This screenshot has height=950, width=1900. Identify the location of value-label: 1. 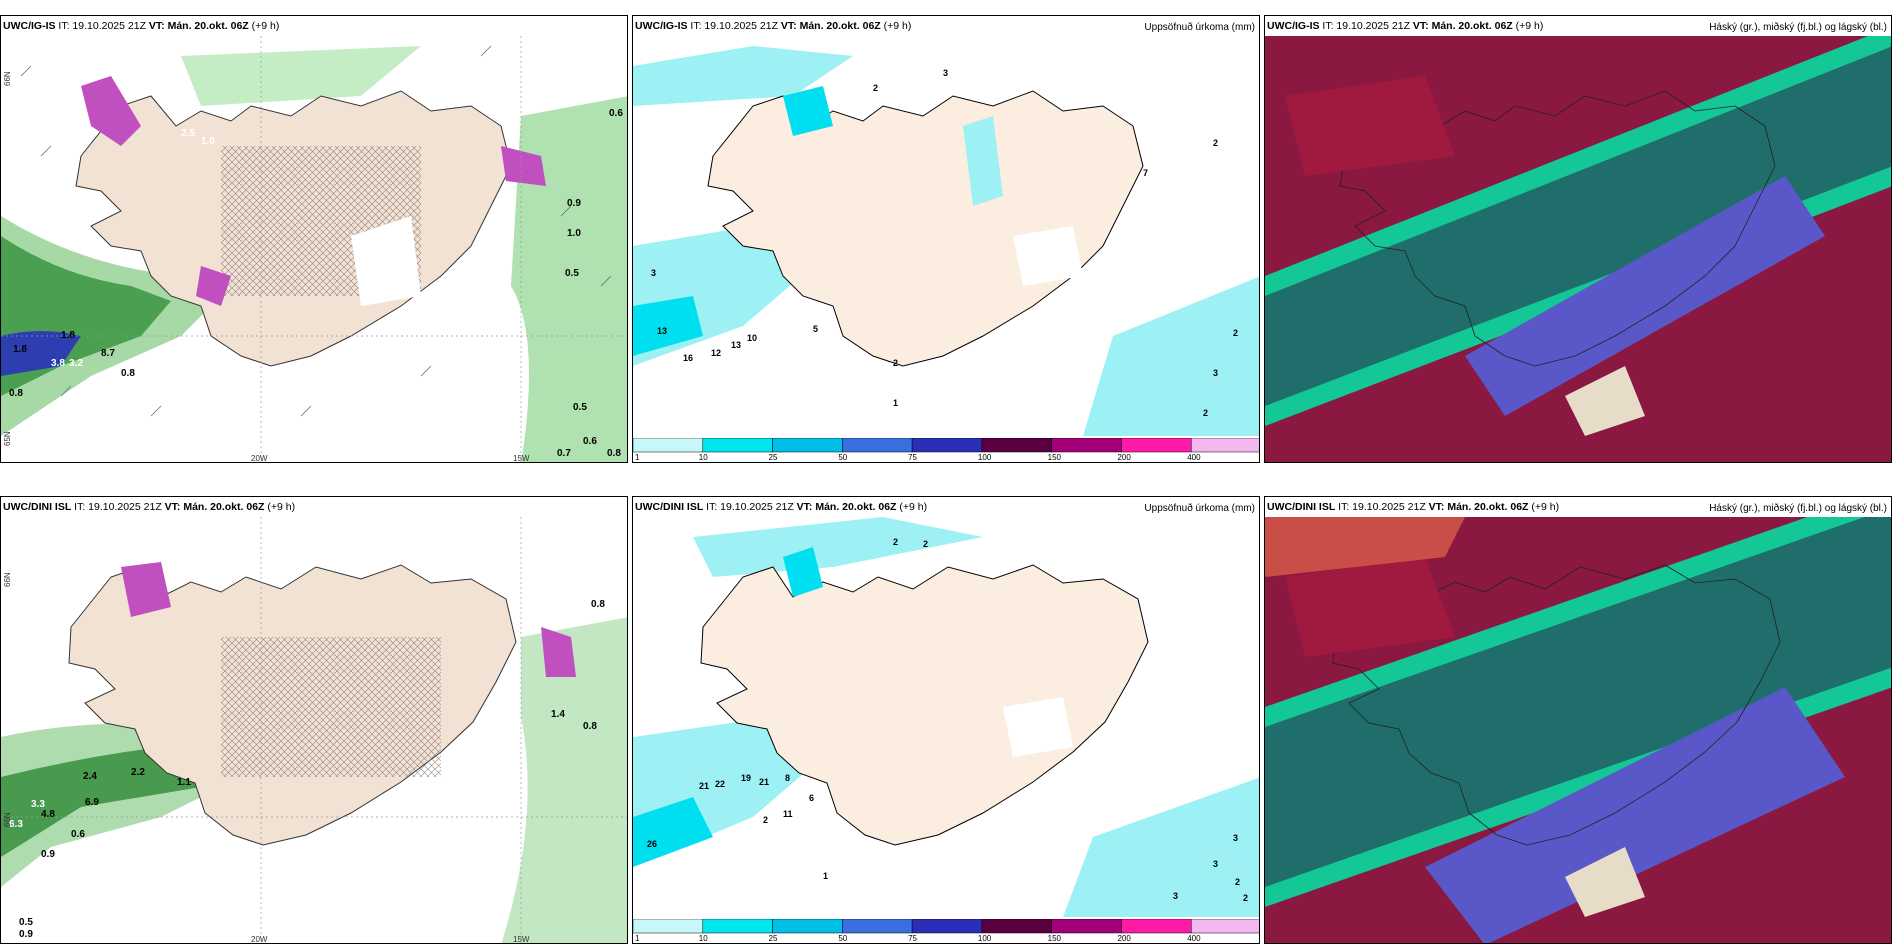
(825, 876).